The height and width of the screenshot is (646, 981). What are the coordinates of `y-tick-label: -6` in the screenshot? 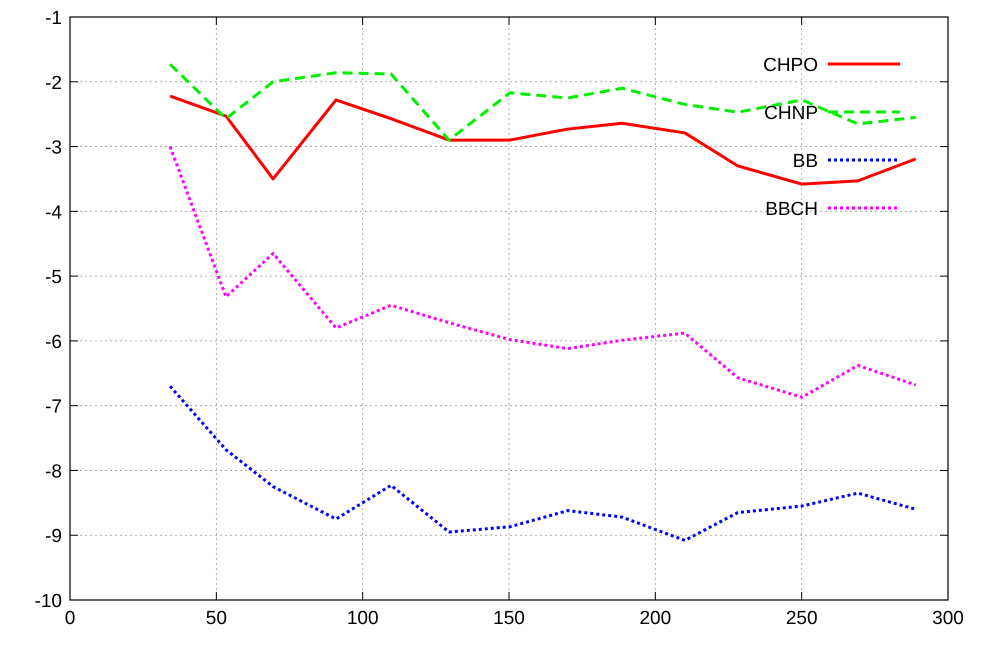 It's located at (53, 342).